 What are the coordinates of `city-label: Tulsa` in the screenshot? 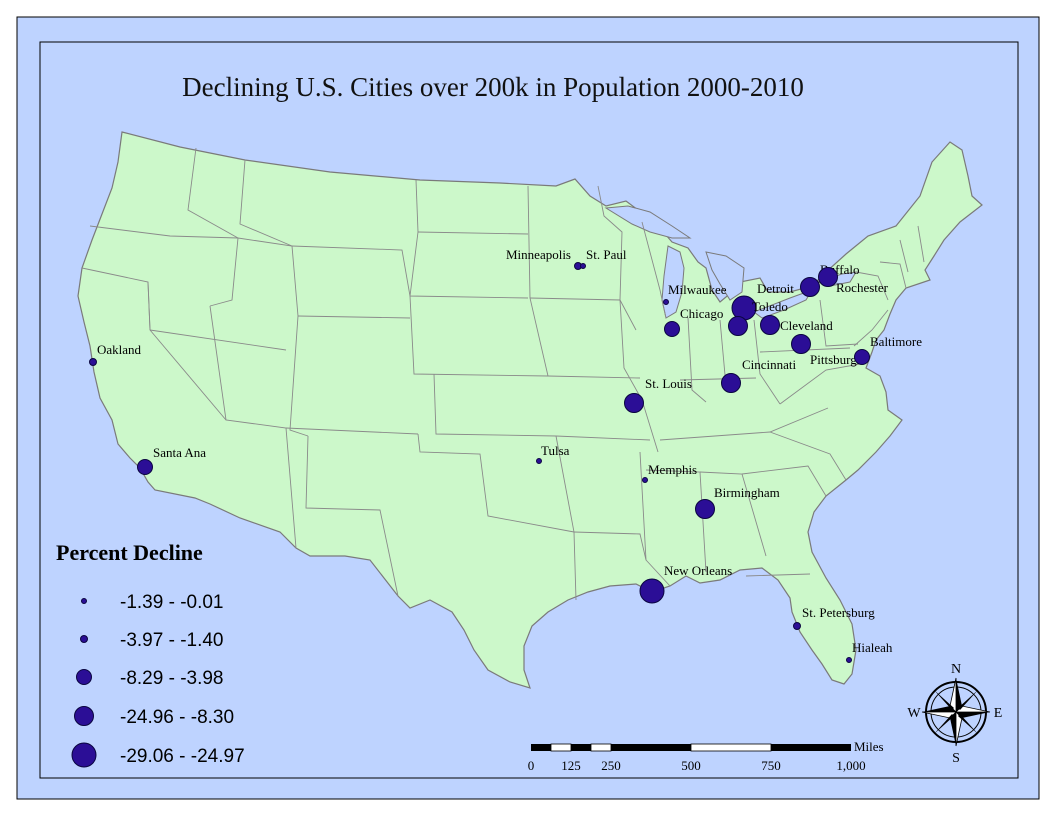 It's located at (555, 450).